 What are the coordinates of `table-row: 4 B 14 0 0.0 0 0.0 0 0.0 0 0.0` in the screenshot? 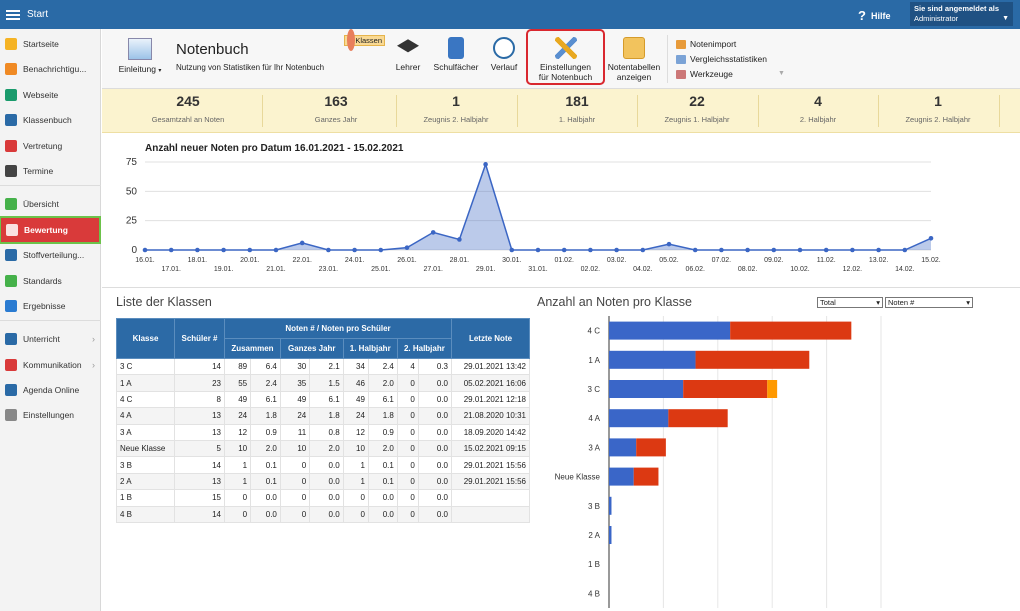 It's located at (323, 514).